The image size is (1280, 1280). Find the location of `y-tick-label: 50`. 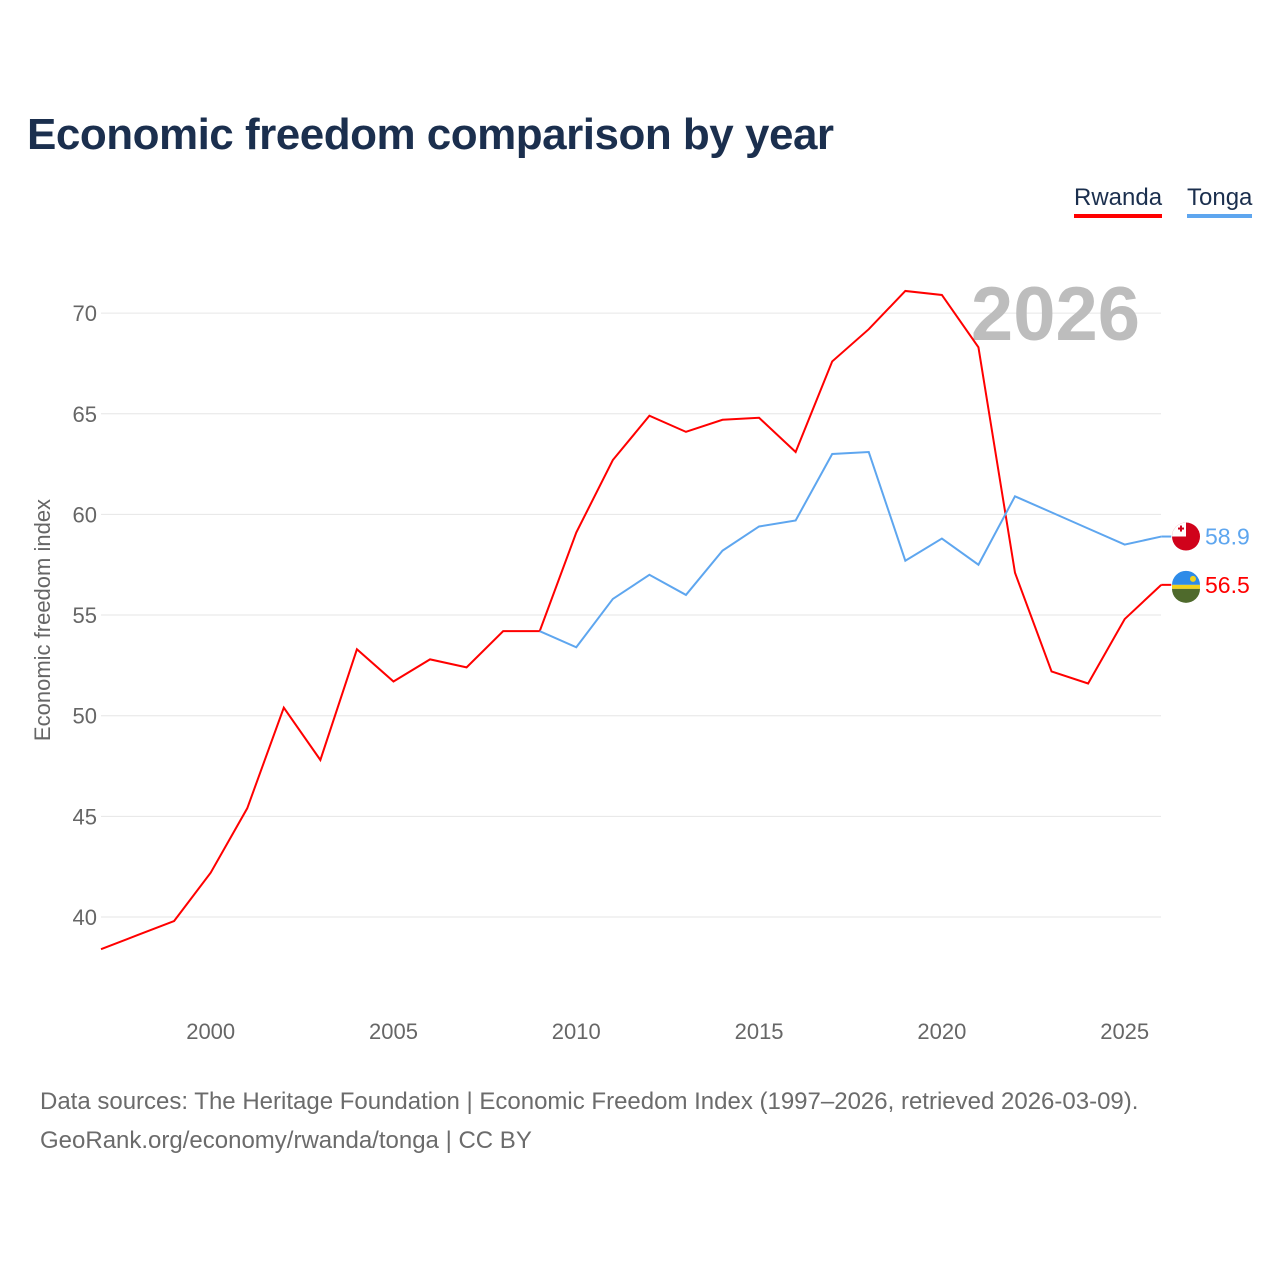

y-tick-label: 50 is located at coordinates (85, 716).